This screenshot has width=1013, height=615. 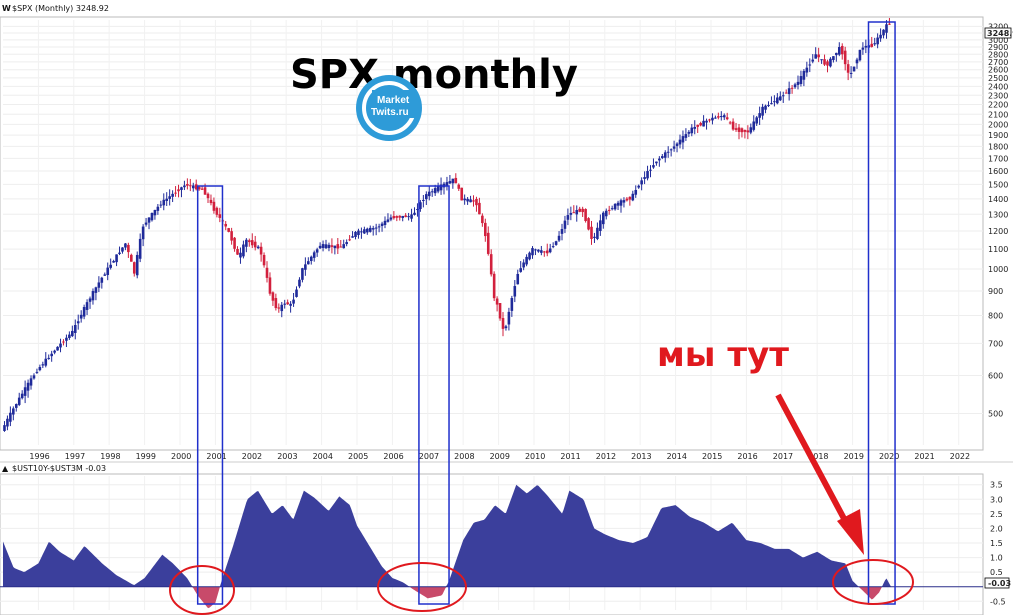 I want to click on lower-chart-title-icon: ▲, so click(x=5, y=468).